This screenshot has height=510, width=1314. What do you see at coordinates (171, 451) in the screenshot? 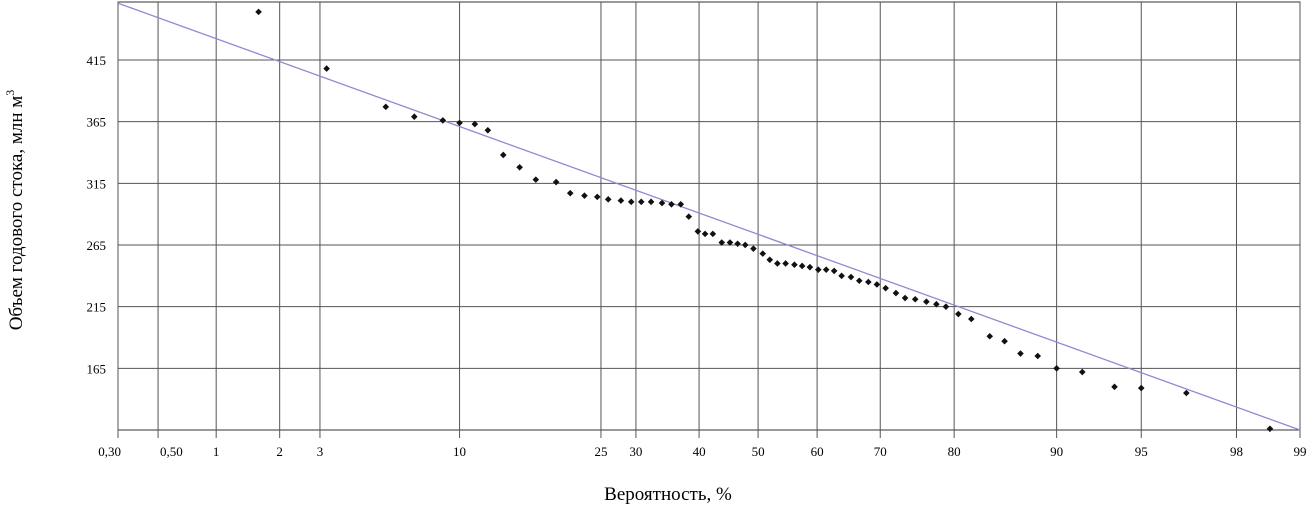
I see `x-tick-label: 0,50` at bounding box center [171, 451].